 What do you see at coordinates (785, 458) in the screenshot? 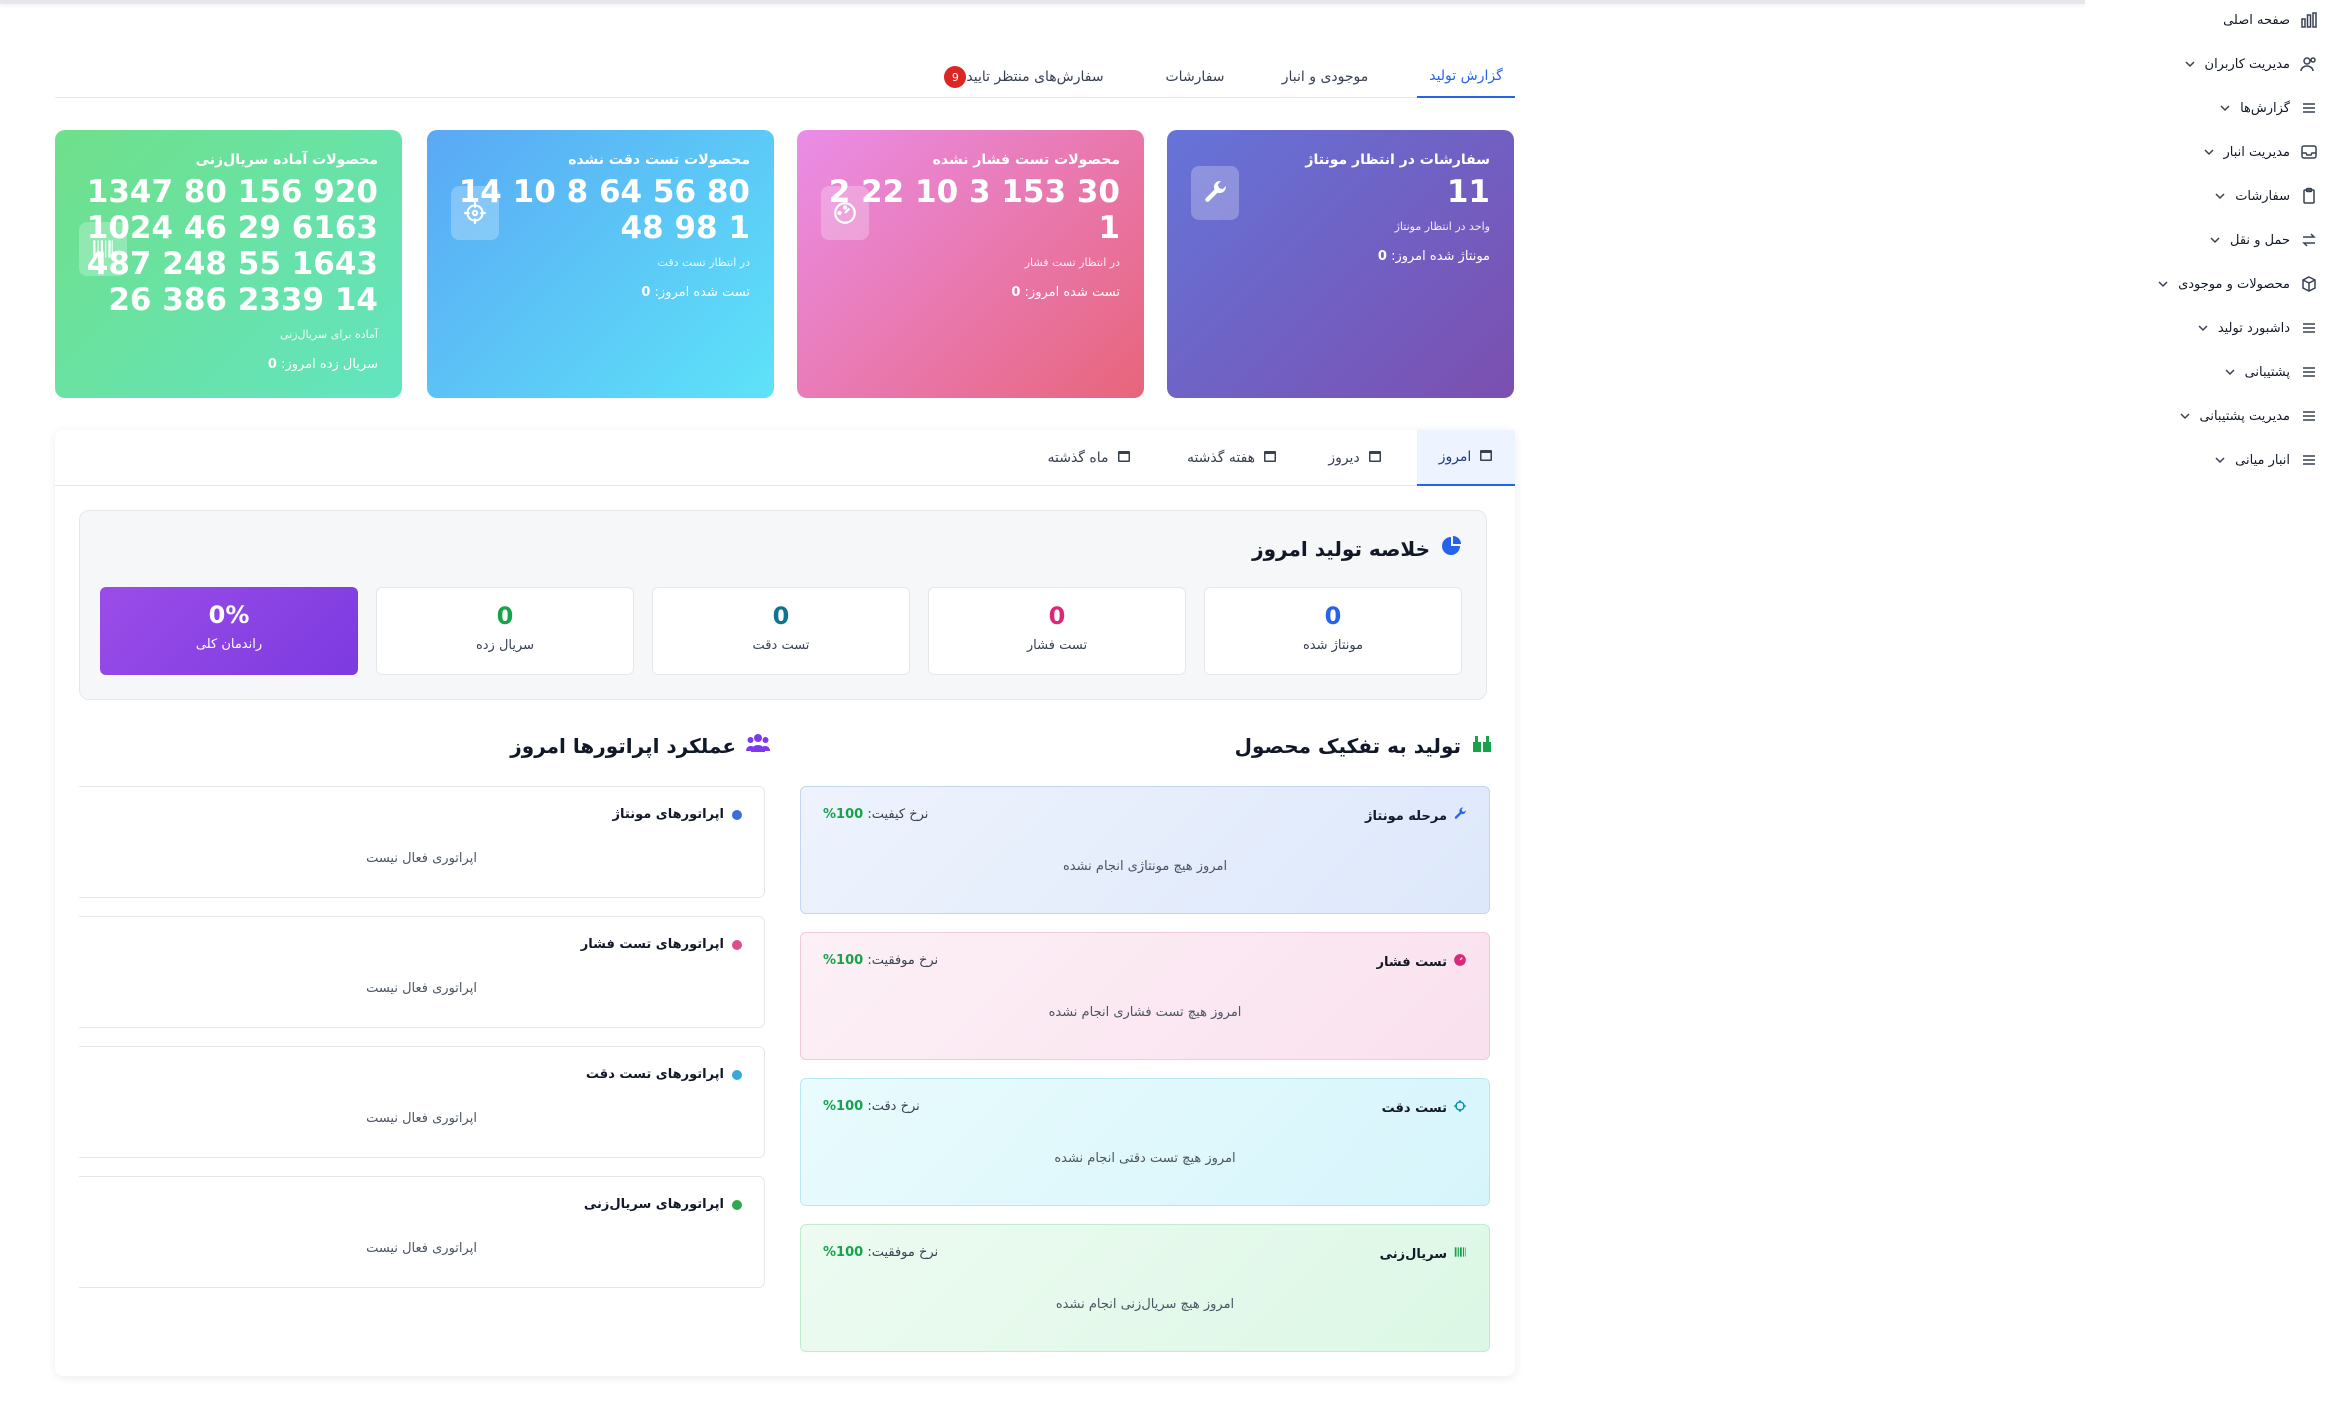
I see `period-tabs: امروز دیروز هفته گذشته ماه گذشته` at bounding box center [785, 458].